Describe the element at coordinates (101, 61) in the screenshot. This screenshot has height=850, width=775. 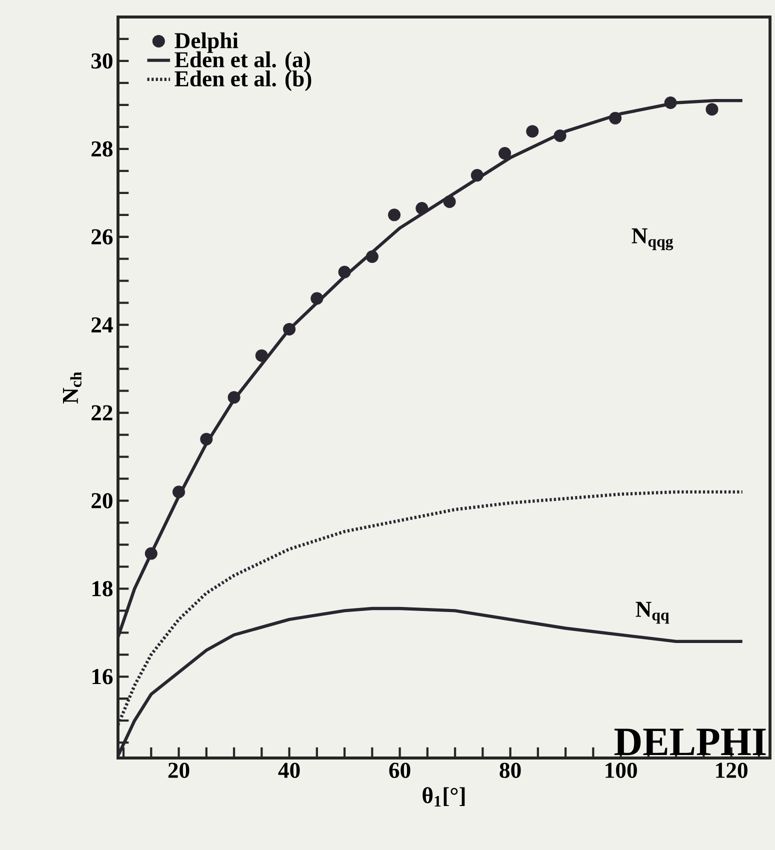
I see `y-tick-label: 30` at that location.